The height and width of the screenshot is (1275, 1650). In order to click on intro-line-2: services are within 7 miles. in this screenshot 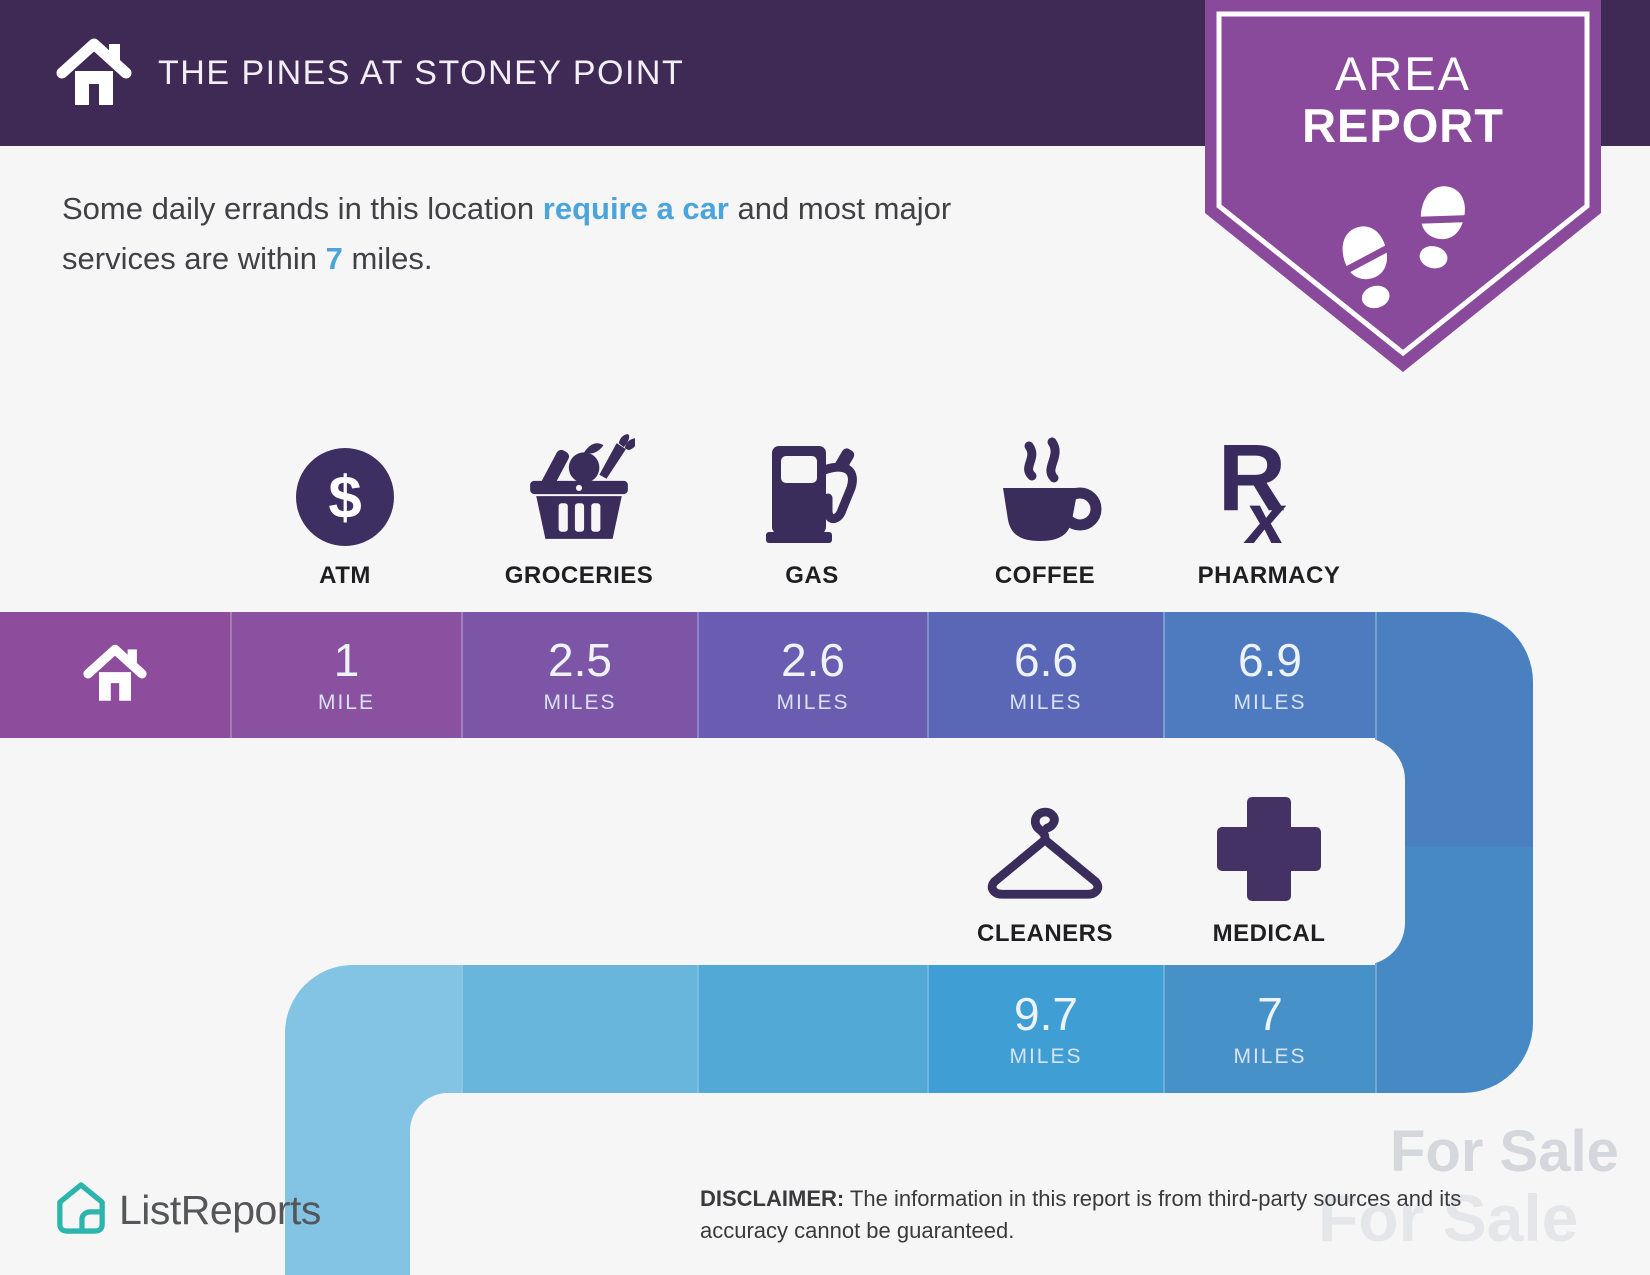, I will do `click(247, 258)`.